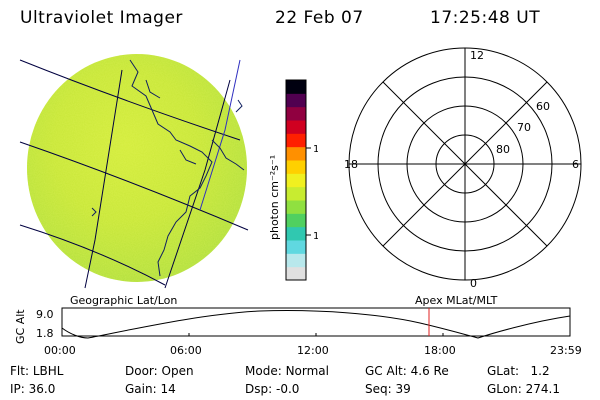 This screenshot has height=400, width=600. I want to click on orbit-ytick-1-8: 1.8, so click(45, 333).